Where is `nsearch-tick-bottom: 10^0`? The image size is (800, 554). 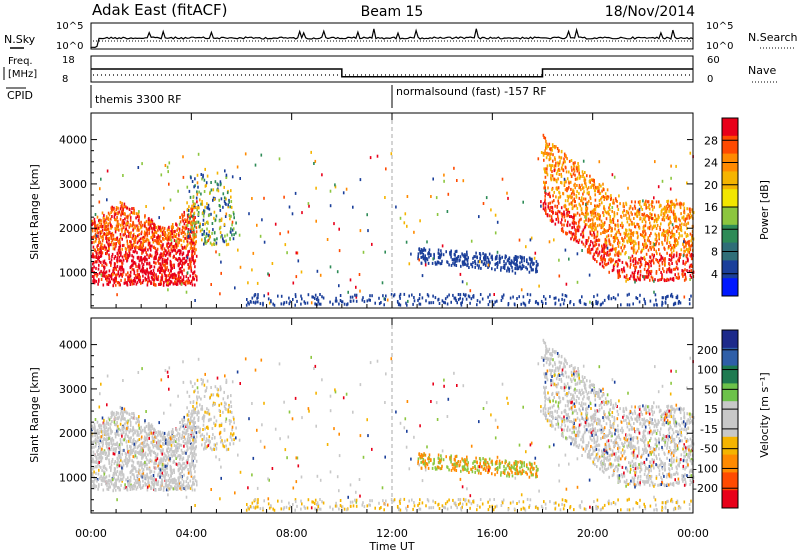
nsearch-tick-bottom: 10^0 is located at coordinates (719, 46).